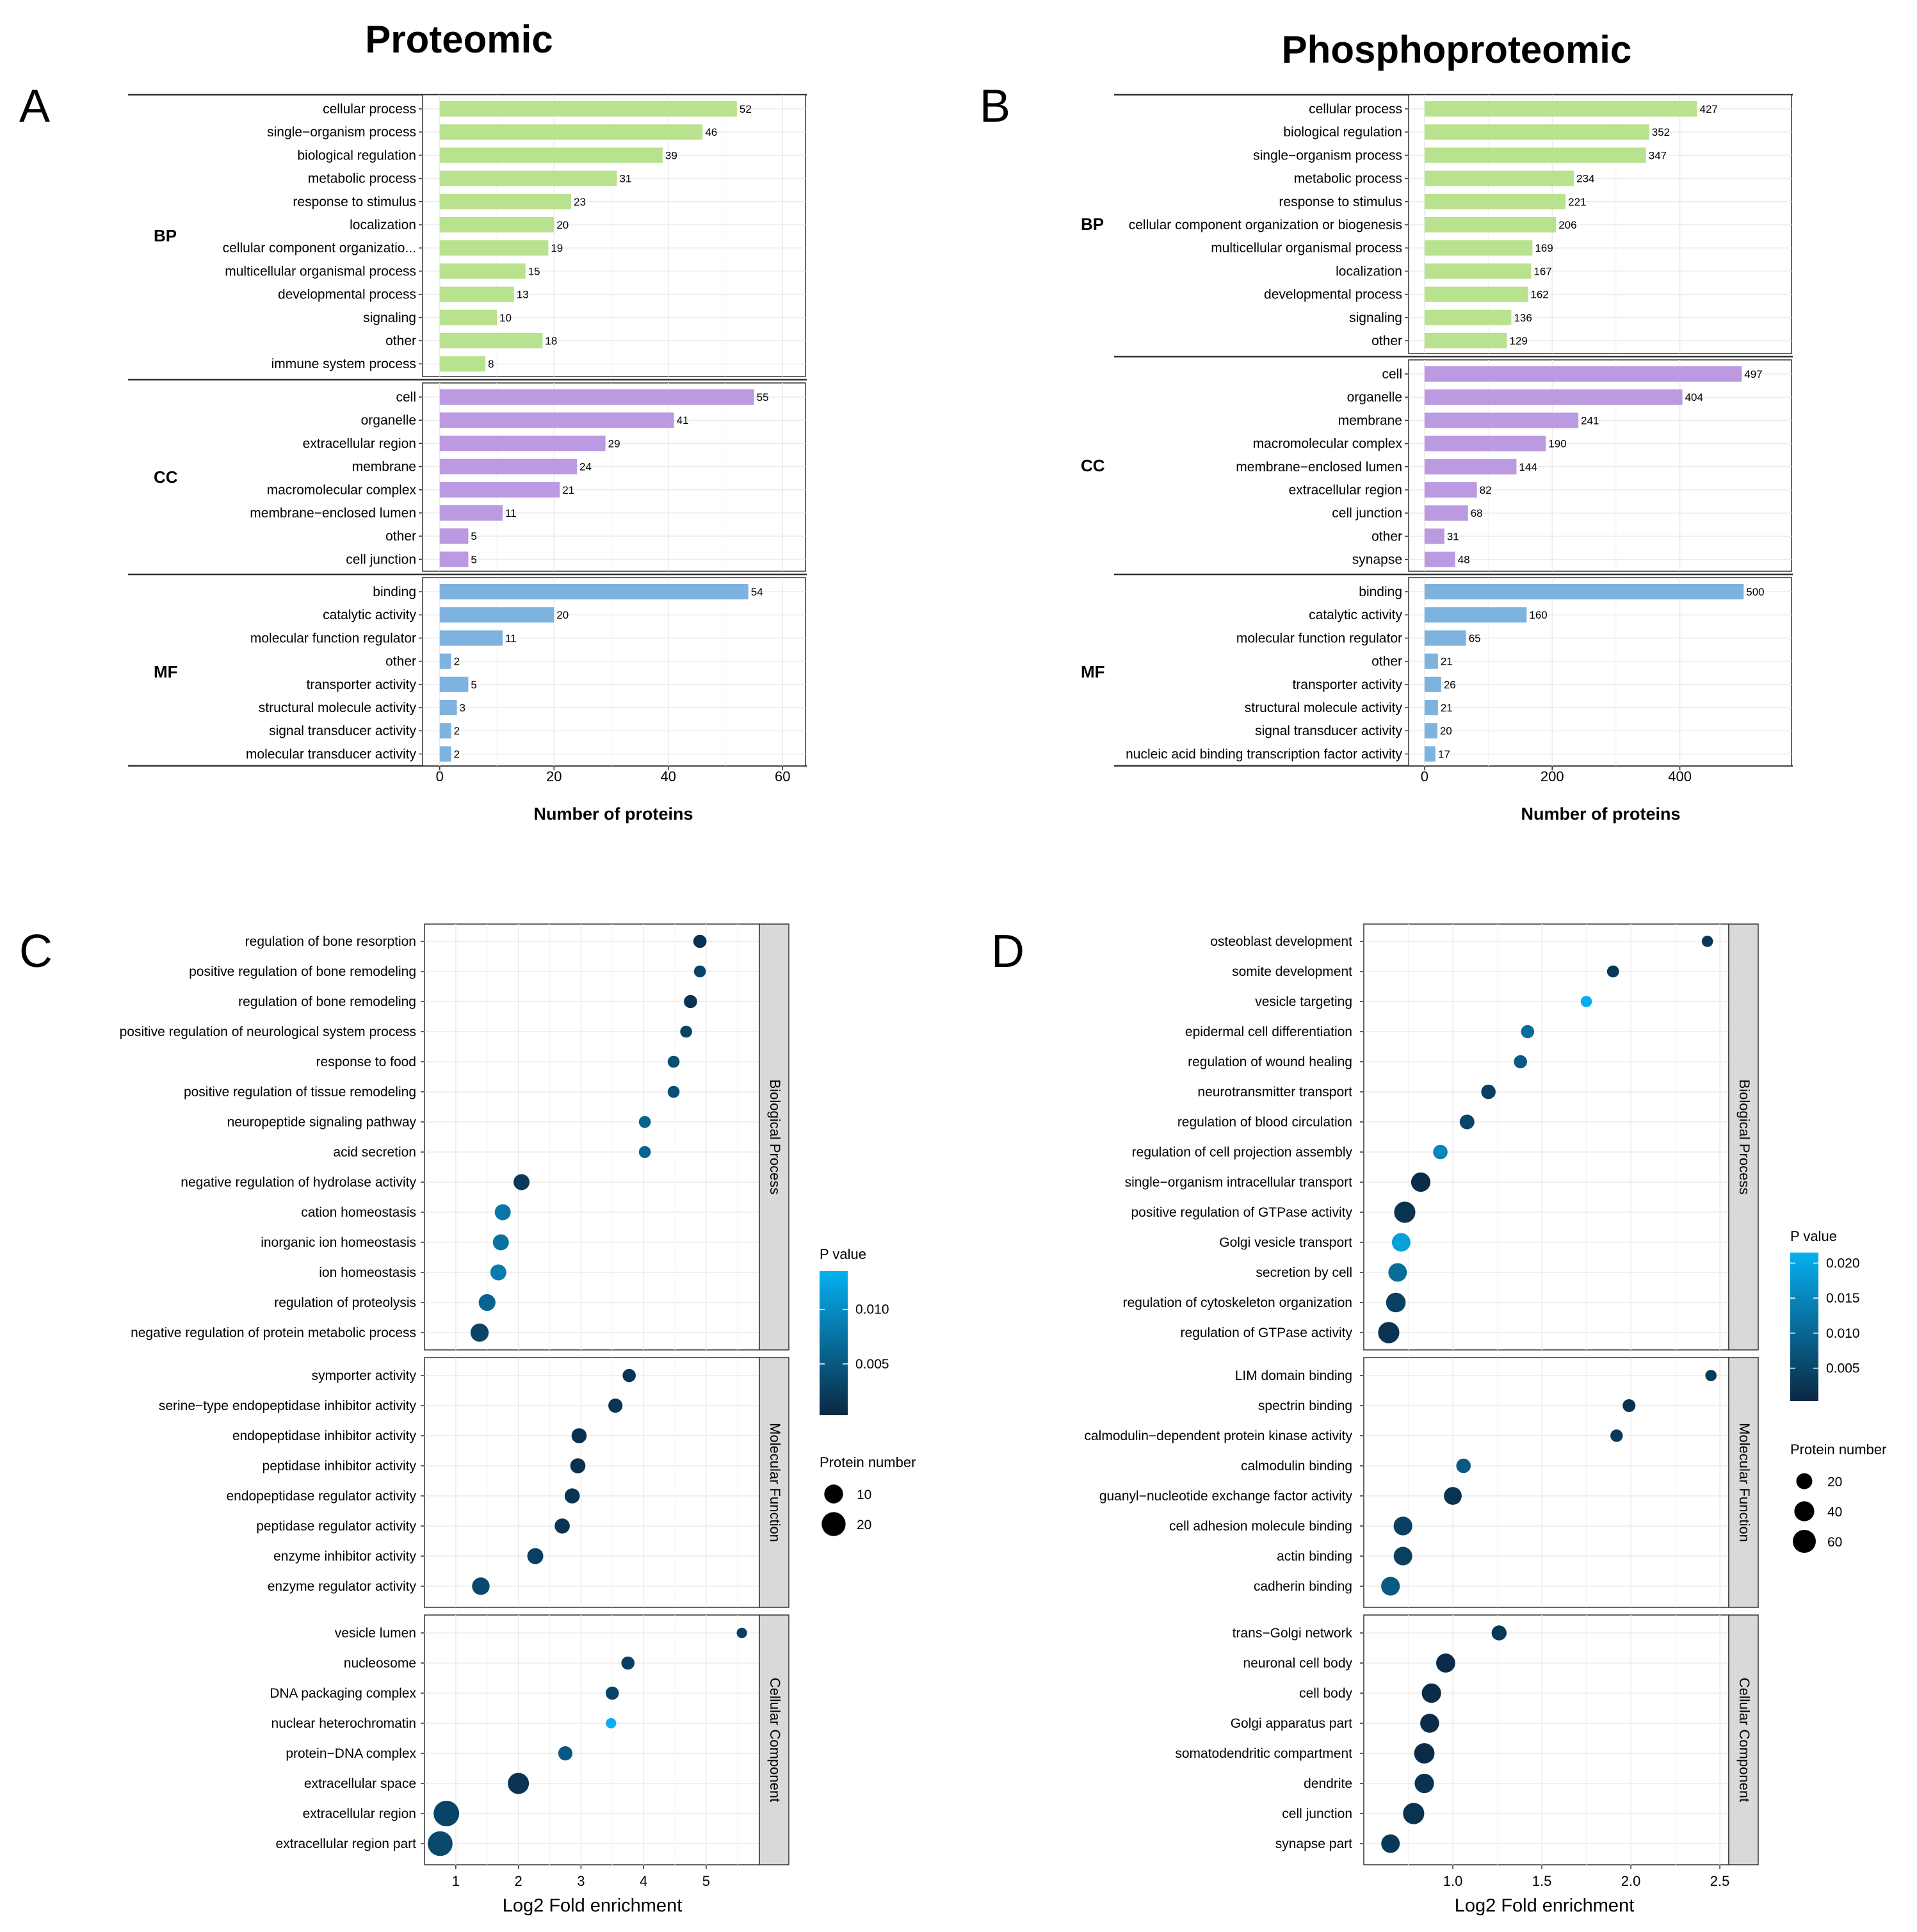  Describe the element at coordinates (34, 107) in the screenshot. I see `panel-a-letter: A` at that location.